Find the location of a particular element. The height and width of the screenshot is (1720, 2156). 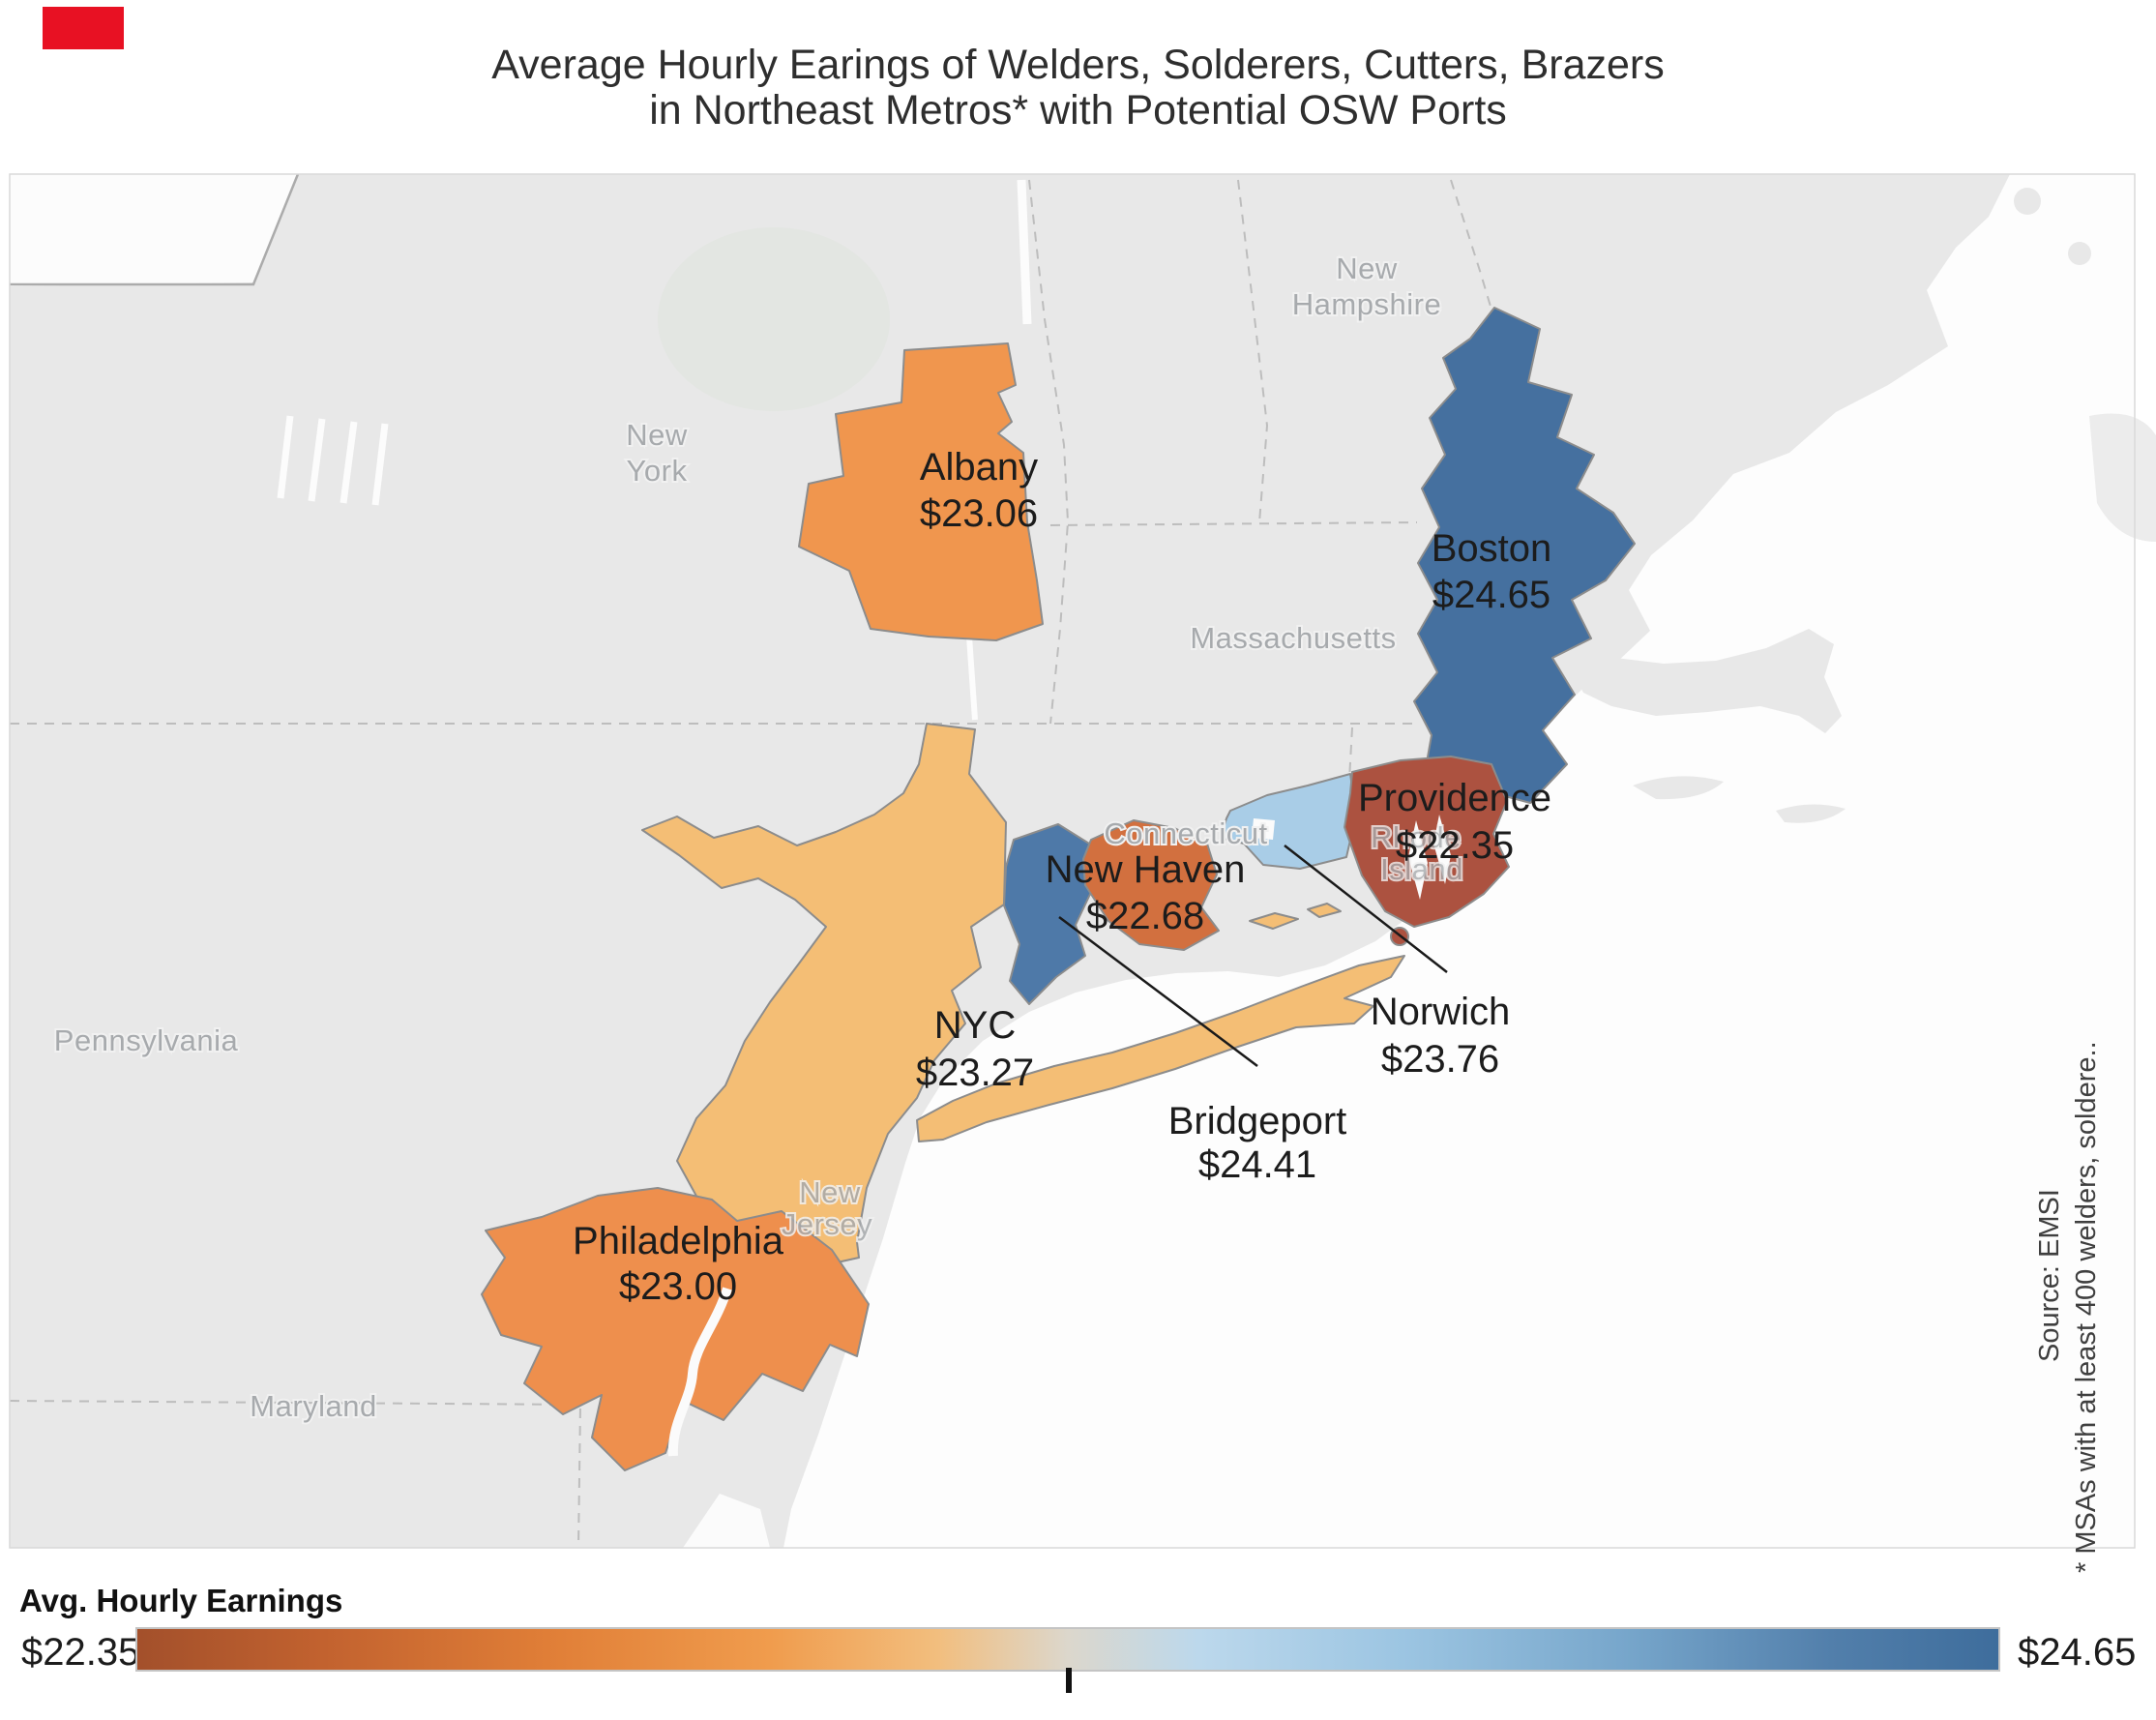

label-albany-value: $23.06 is located at coordinates (979, 513).